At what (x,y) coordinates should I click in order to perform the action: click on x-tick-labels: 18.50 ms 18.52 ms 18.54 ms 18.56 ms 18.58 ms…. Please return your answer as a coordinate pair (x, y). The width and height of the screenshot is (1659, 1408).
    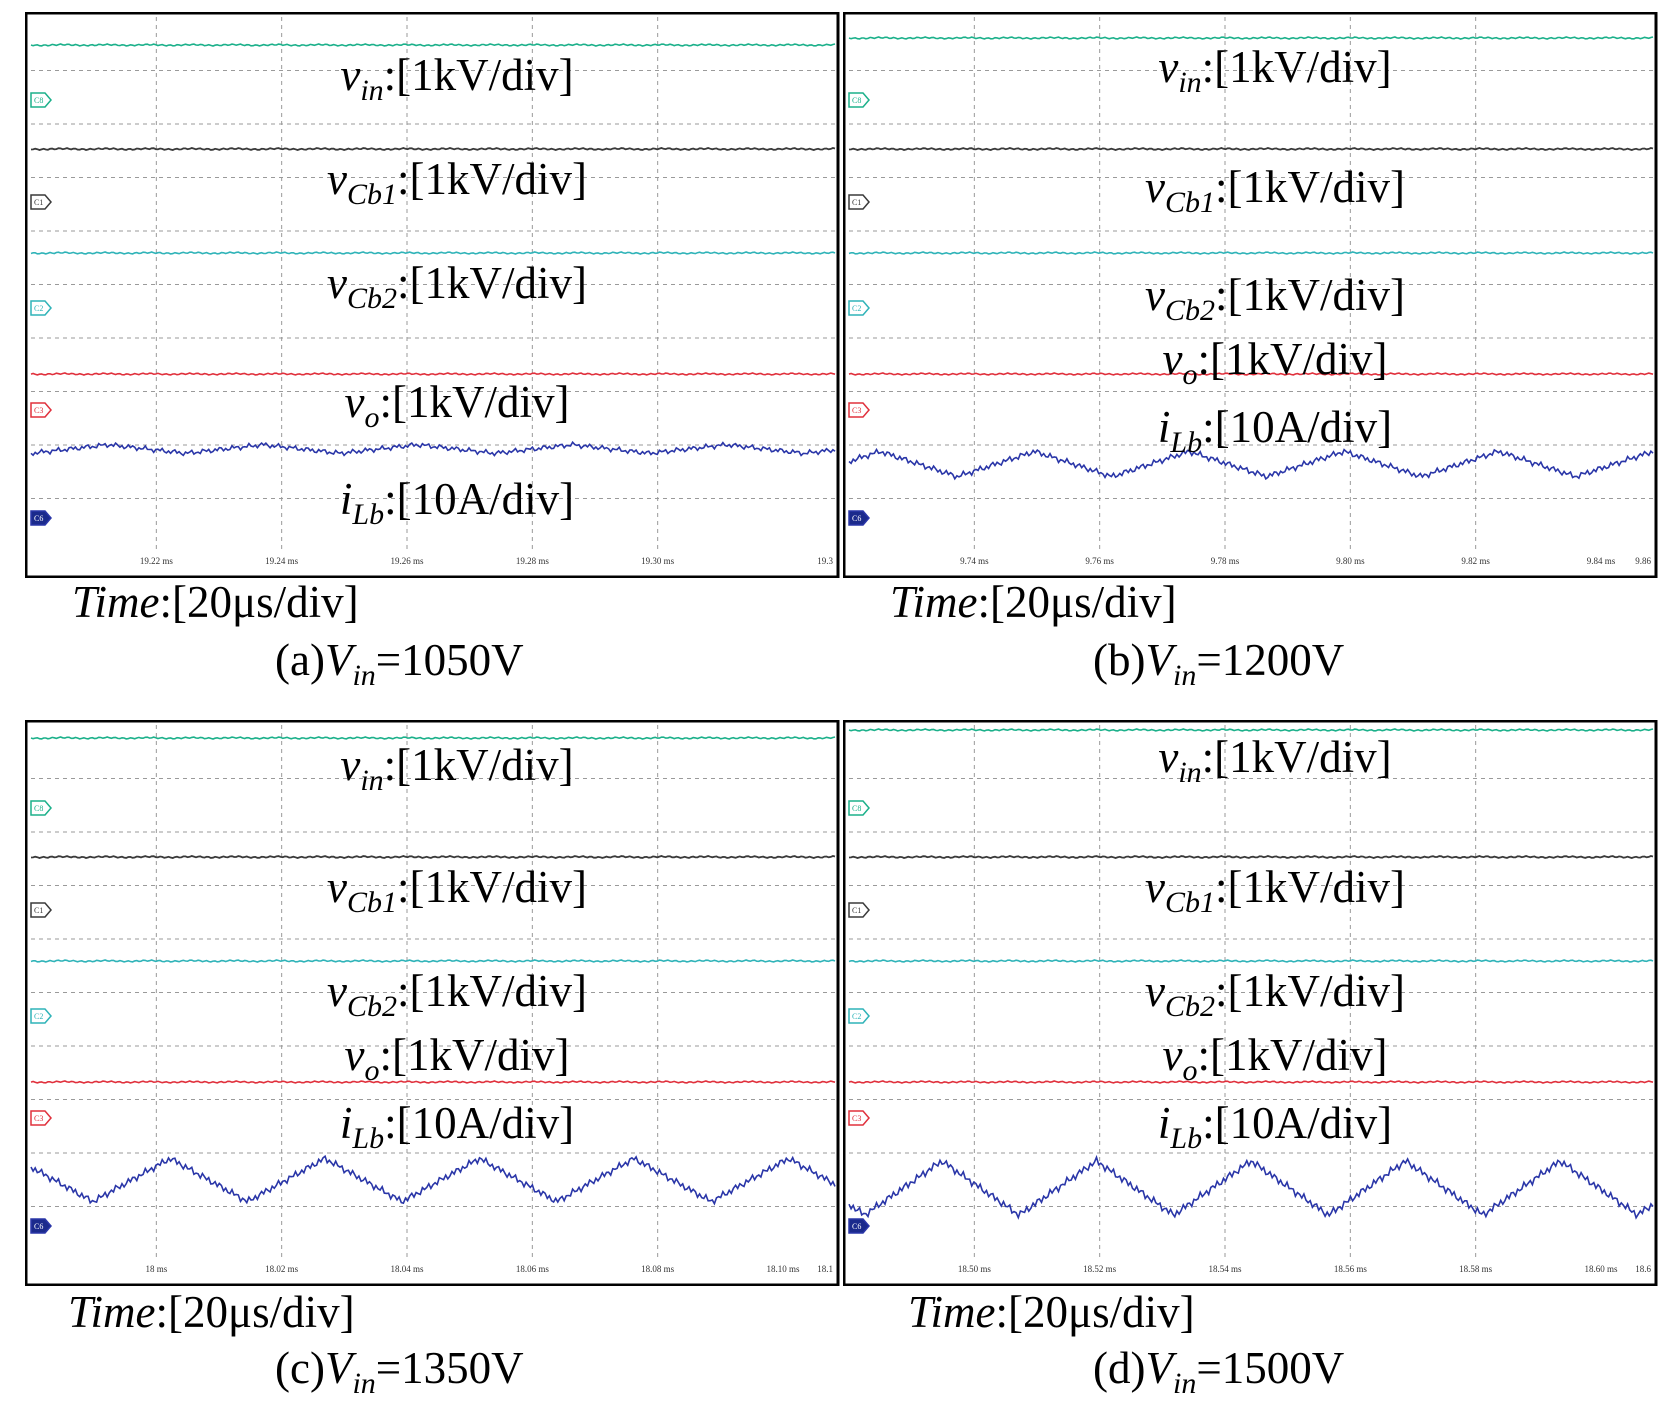
    Looking at the image, I should click on (1305, 1269).